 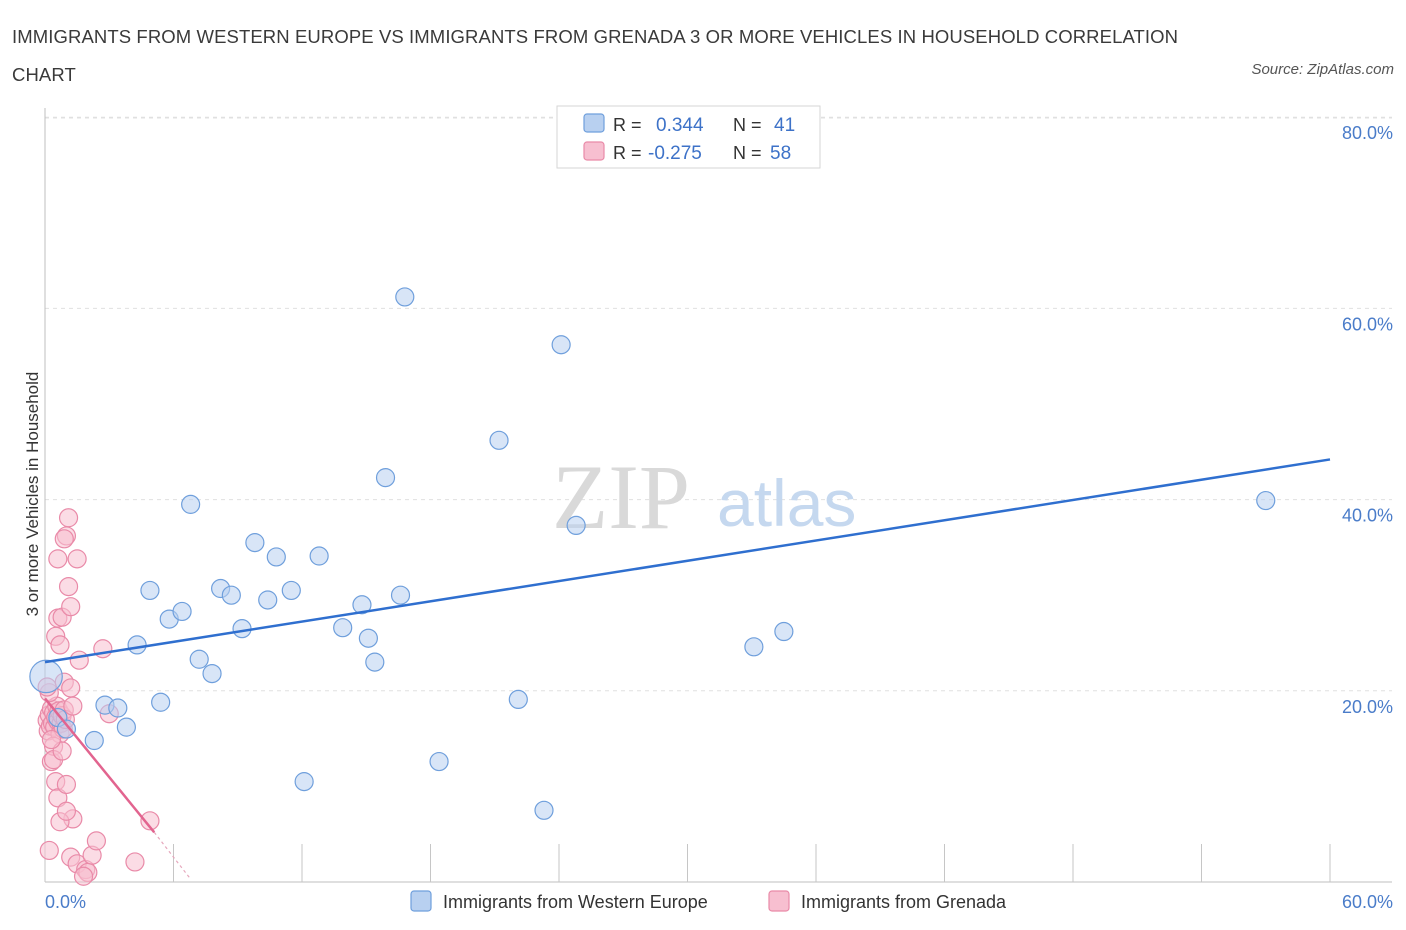 What do you see at coordinates (779, 901) in the screenshot?
I see `legend-swatch-grenada` at bounding box center [779, 901].